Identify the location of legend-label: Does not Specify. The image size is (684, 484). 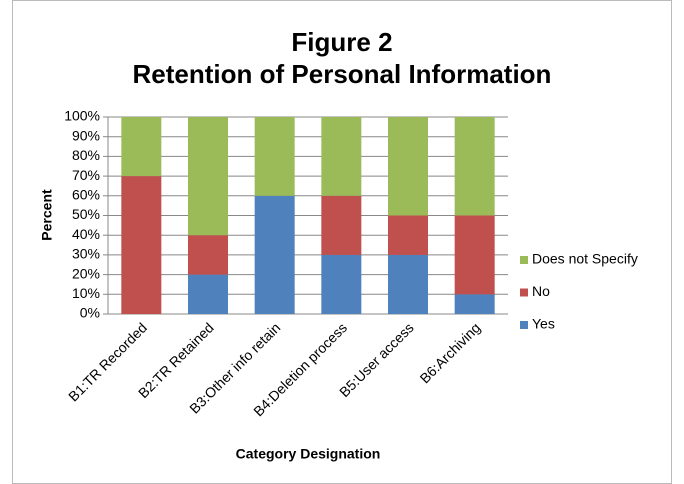
(585, 259).